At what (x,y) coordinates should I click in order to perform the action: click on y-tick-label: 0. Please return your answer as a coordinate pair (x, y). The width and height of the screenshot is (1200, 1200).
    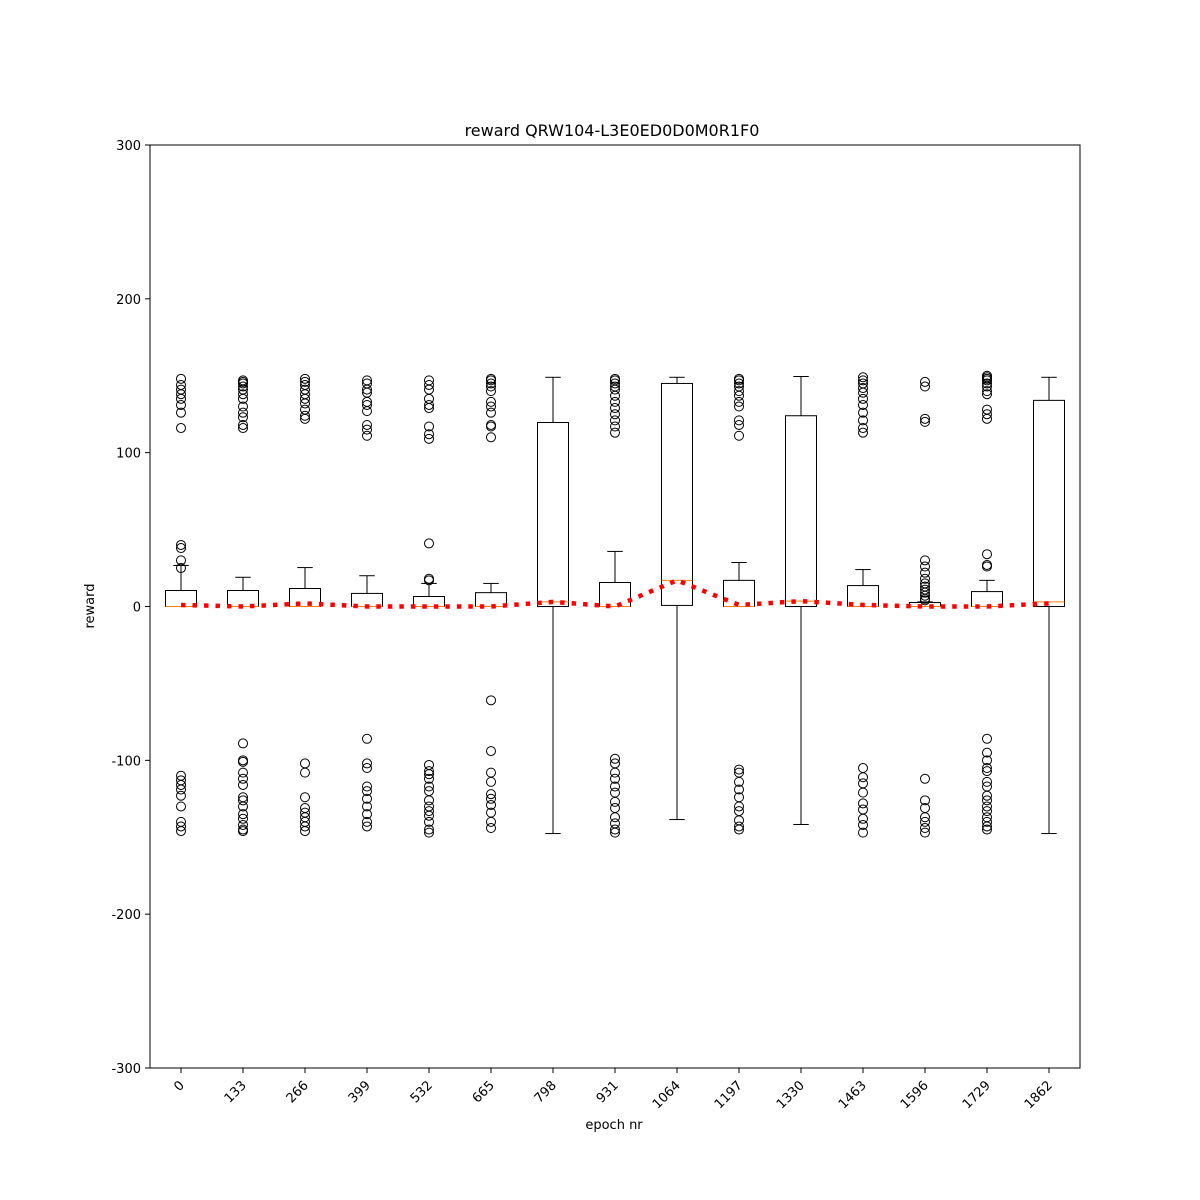
    Looking at the image, I should click on (137, 608).